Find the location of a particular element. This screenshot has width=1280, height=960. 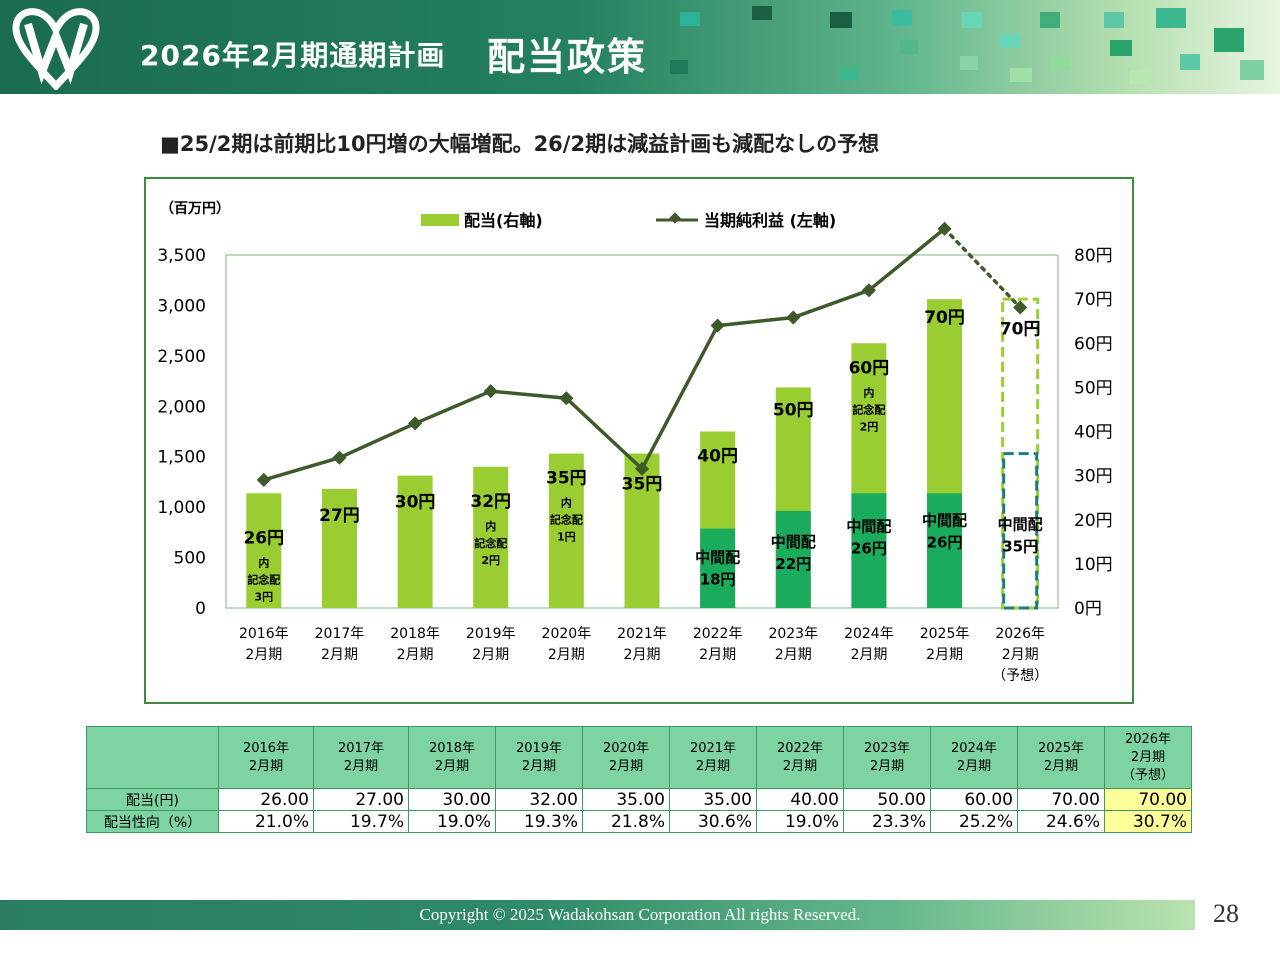

legend-bar-label: 配当(右軸) is located at coordinates (503, 220).